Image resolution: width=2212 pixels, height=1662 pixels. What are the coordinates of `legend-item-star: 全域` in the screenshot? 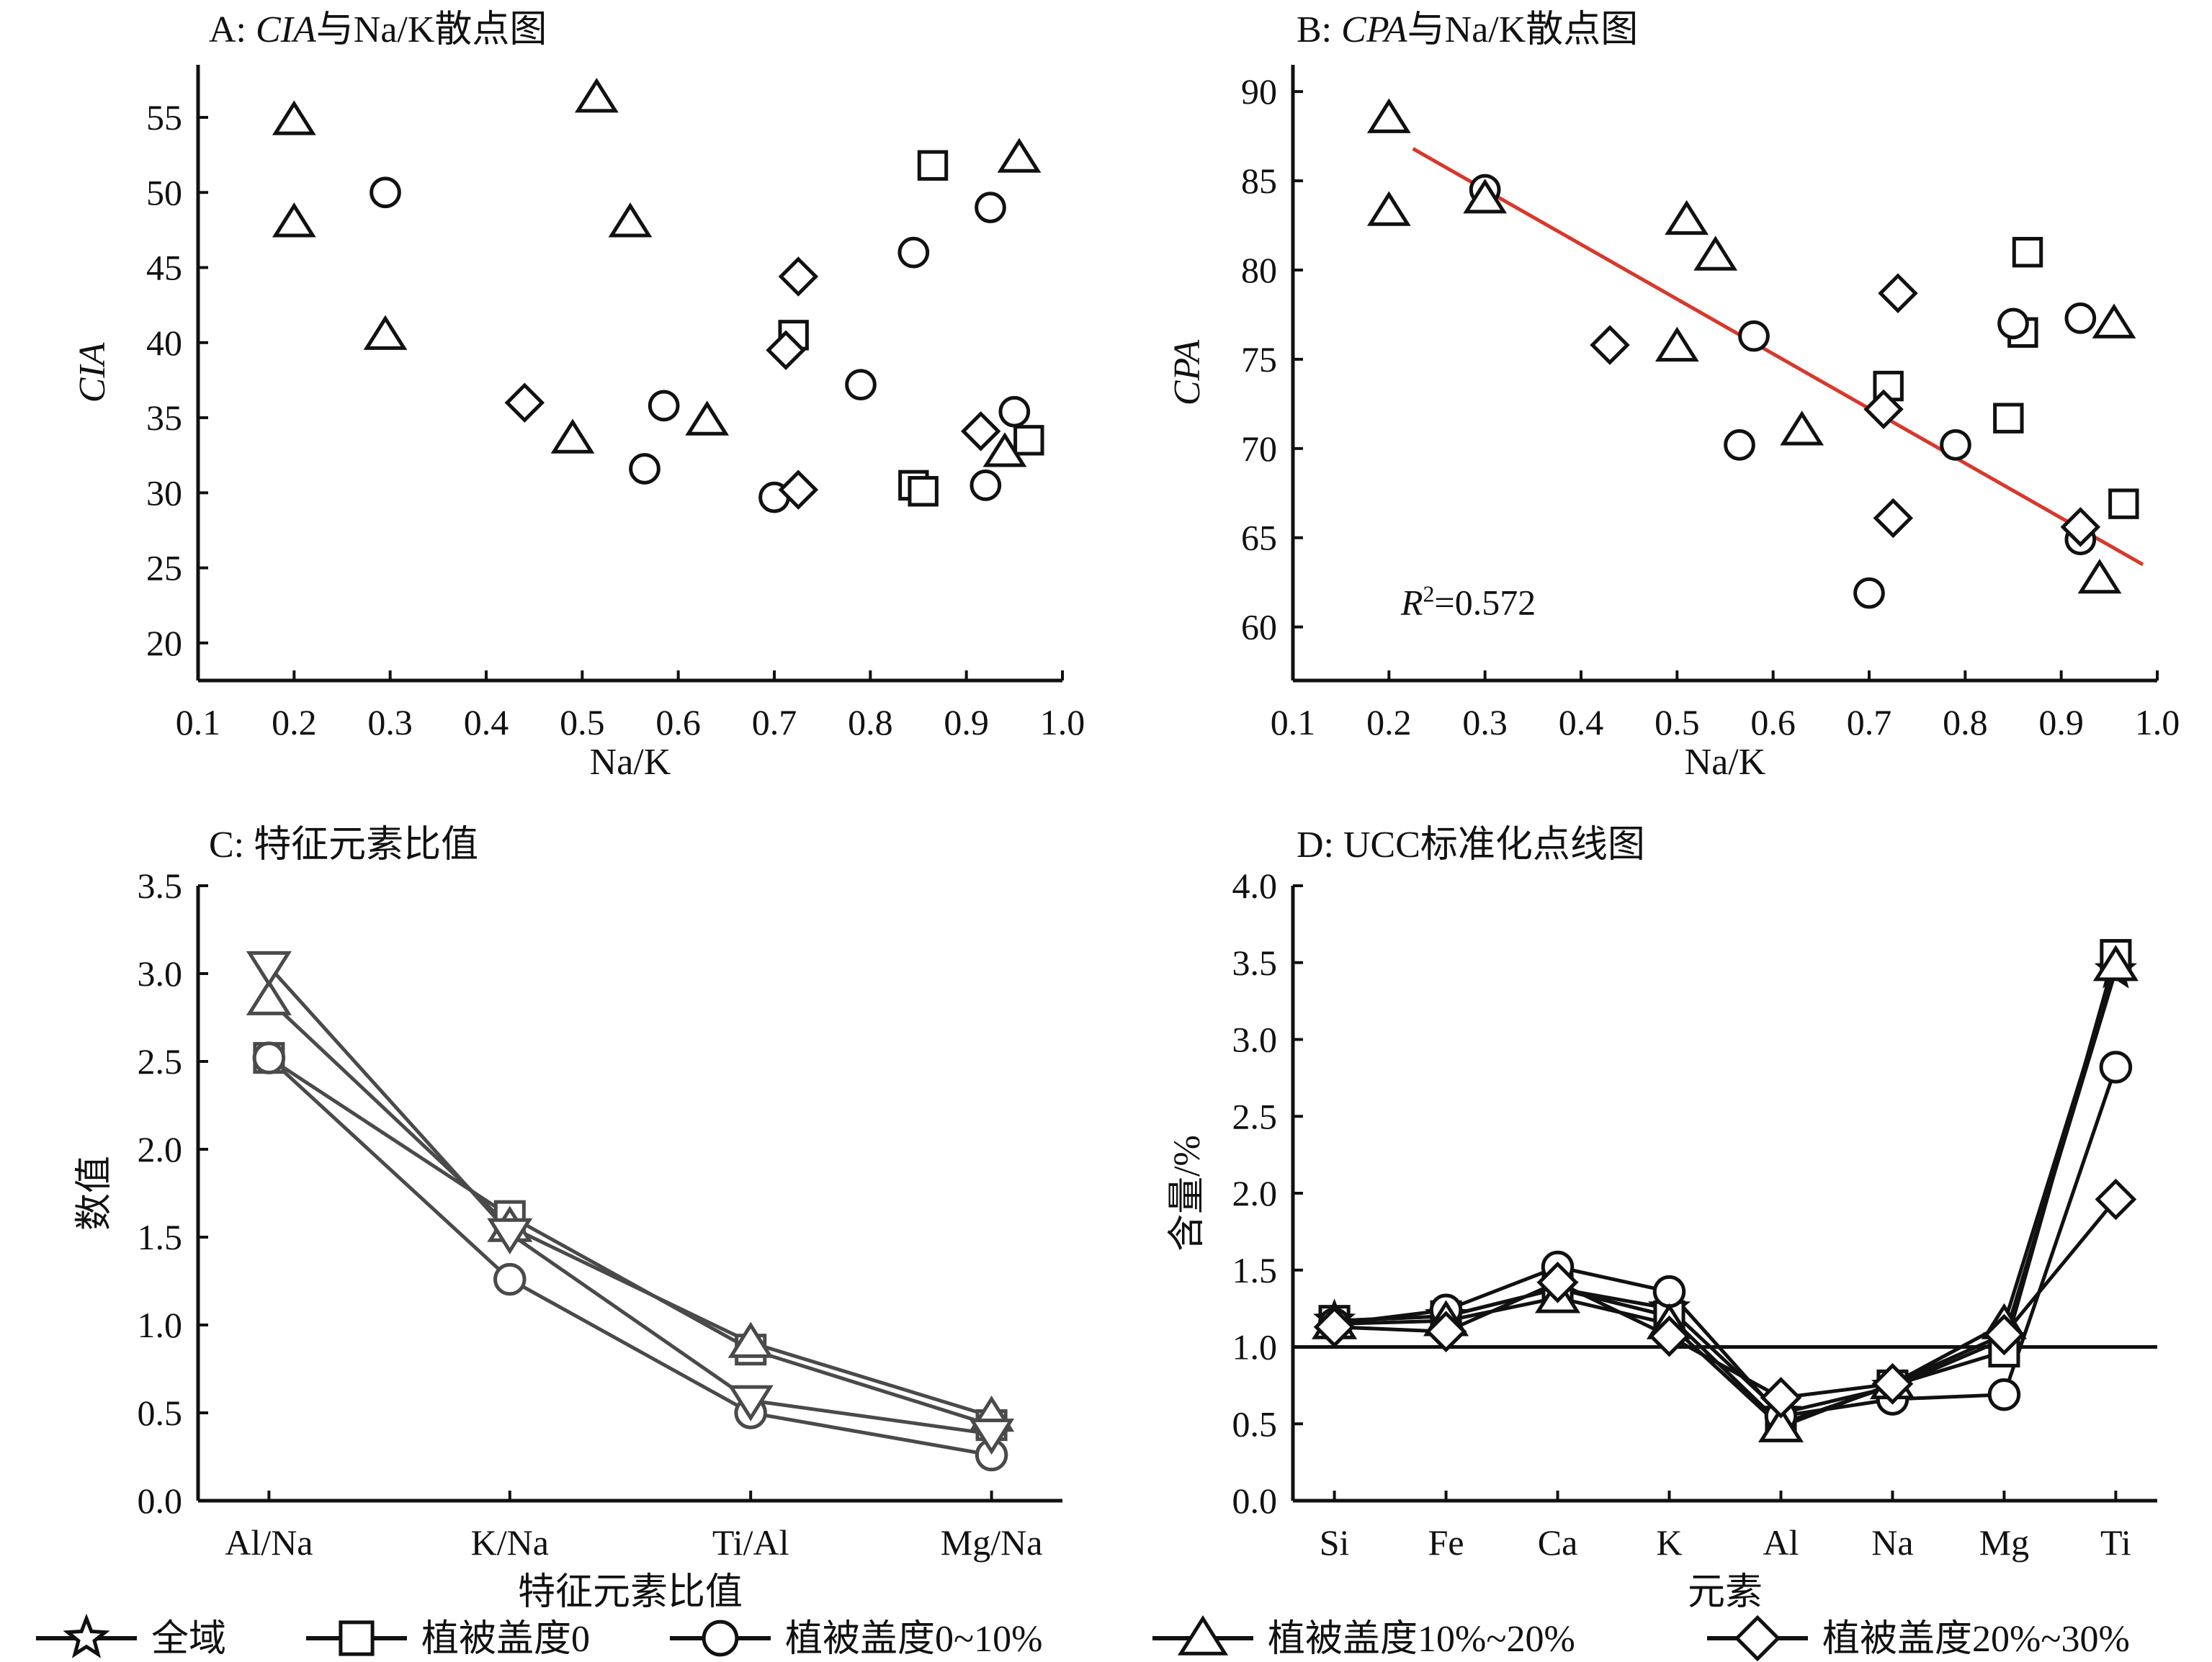 It's located at (131, 1636).